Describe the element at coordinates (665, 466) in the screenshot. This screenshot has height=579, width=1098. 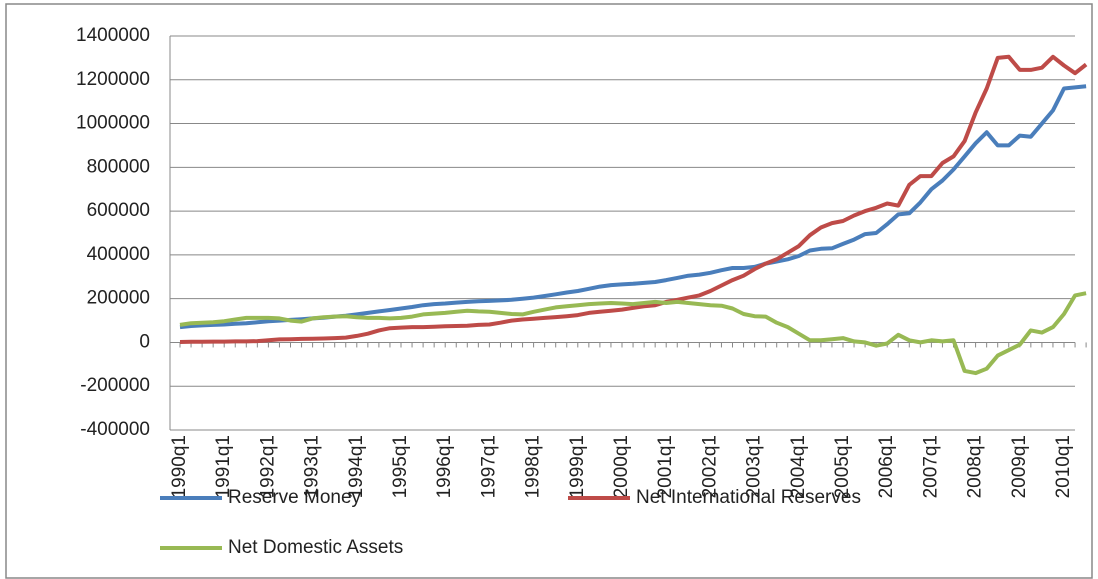
I see `x-tick-label: 2001q1` at that location.